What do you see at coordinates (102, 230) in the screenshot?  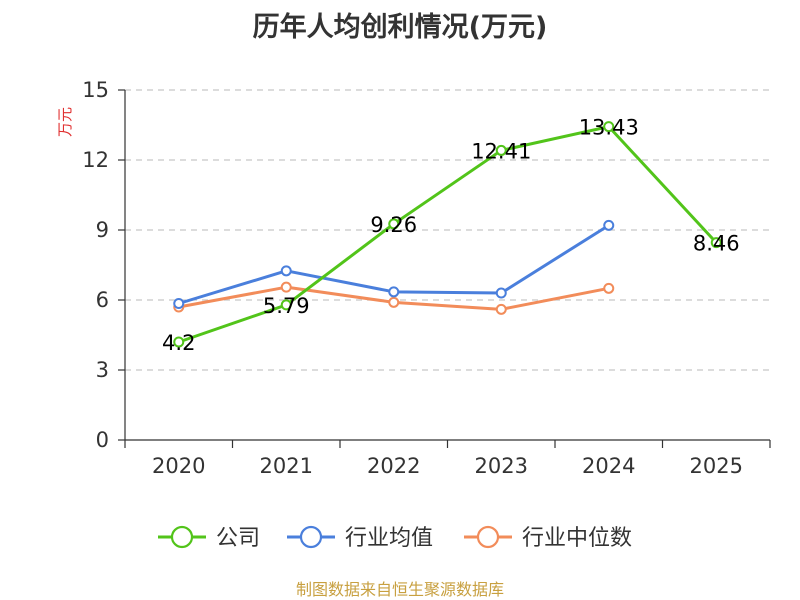 I see `y-tick-label: 9` at bounding box center [102, 230].